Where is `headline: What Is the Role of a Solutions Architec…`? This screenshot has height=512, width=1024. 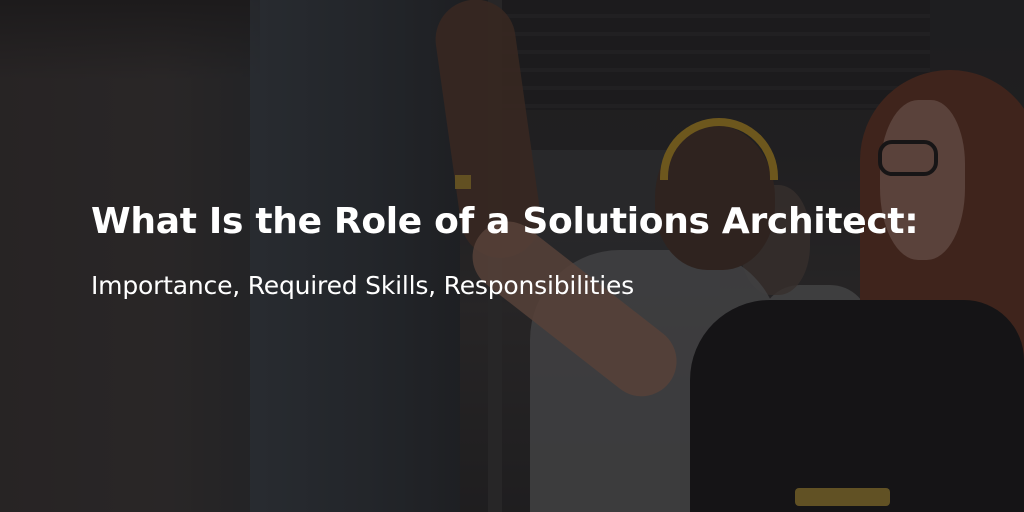
headline: What Is the Role of a Solutions Architec… is located at coordinates (505, 221).